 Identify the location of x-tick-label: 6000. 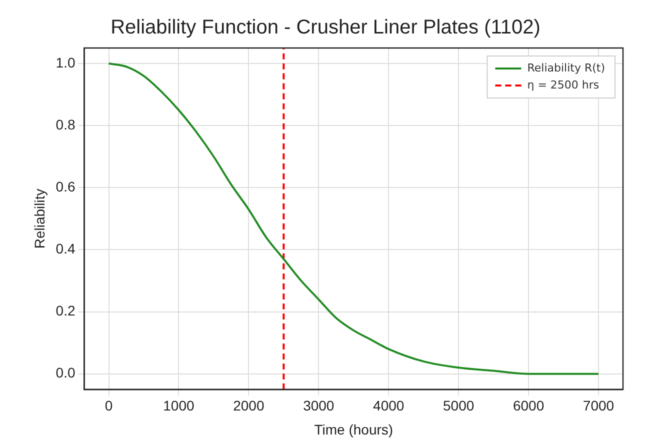
(528, 406).